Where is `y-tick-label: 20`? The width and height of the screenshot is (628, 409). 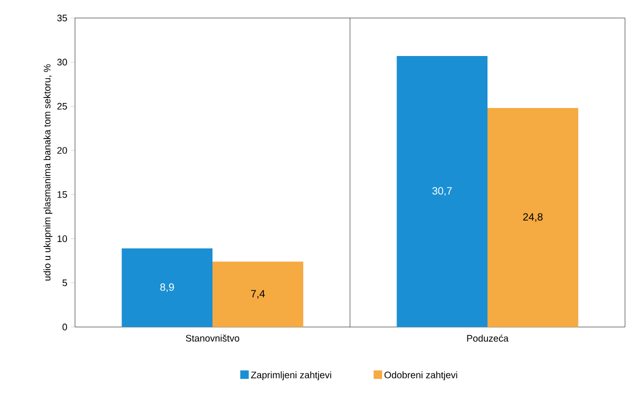 y-tick-label: 20 is located at coordinates (62, 150).